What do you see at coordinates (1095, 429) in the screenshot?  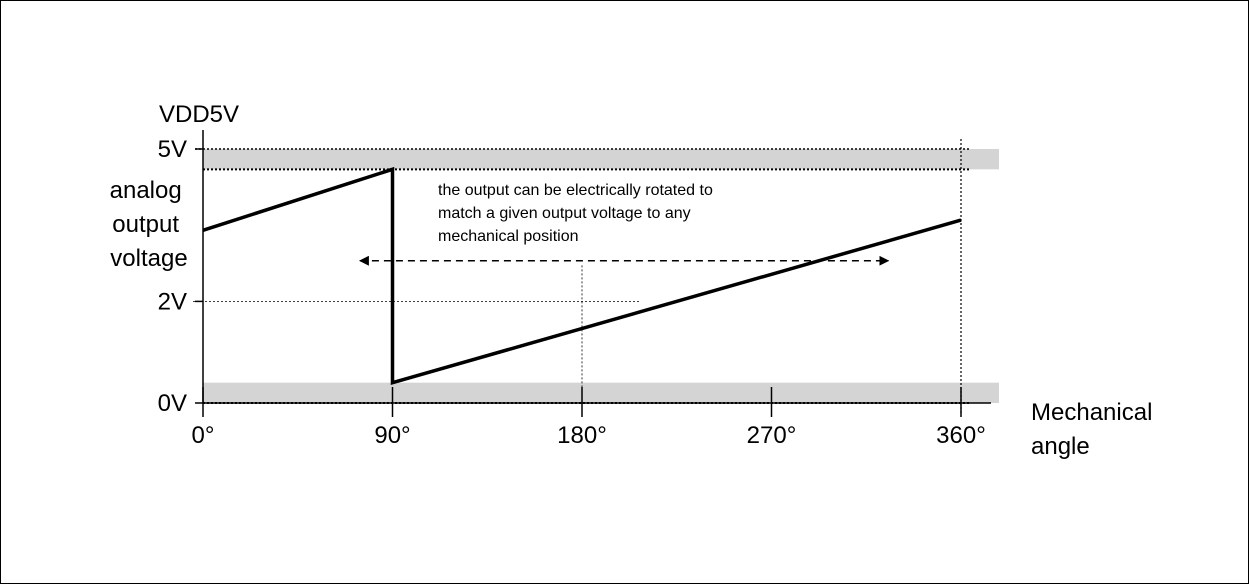 I see `x-axis-label: Mechanical angle` at bounding box center [1095, 429].